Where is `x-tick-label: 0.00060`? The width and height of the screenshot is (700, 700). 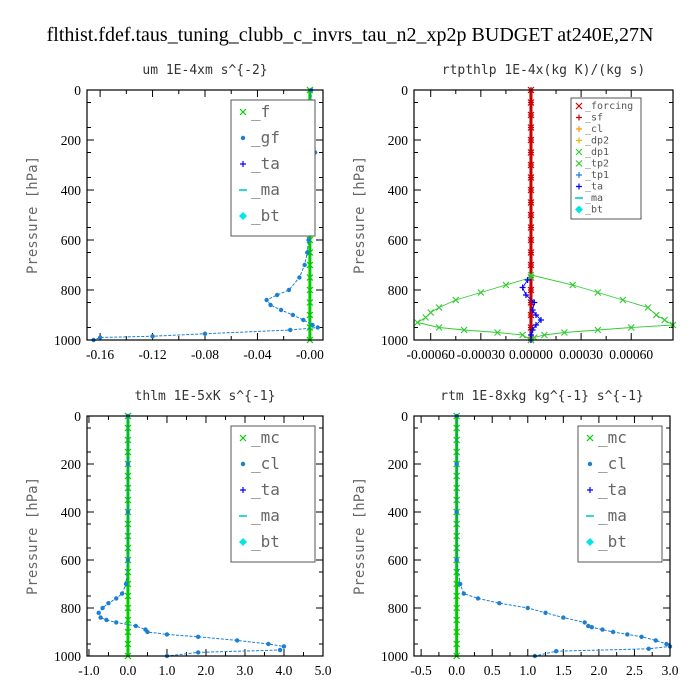 x-tick-label: 0.00060 is located at coordinates (631, 354).